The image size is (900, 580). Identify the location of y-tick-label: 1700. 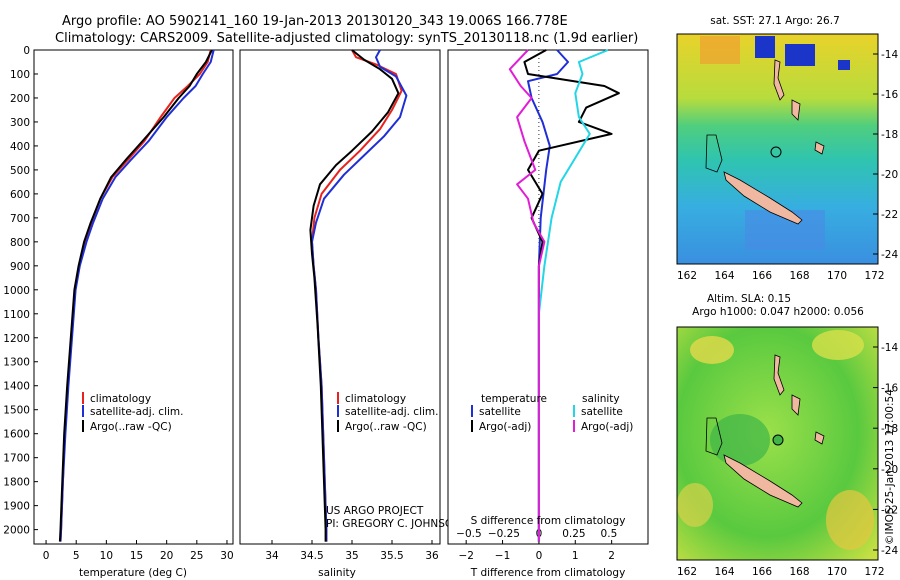
(16, 459).